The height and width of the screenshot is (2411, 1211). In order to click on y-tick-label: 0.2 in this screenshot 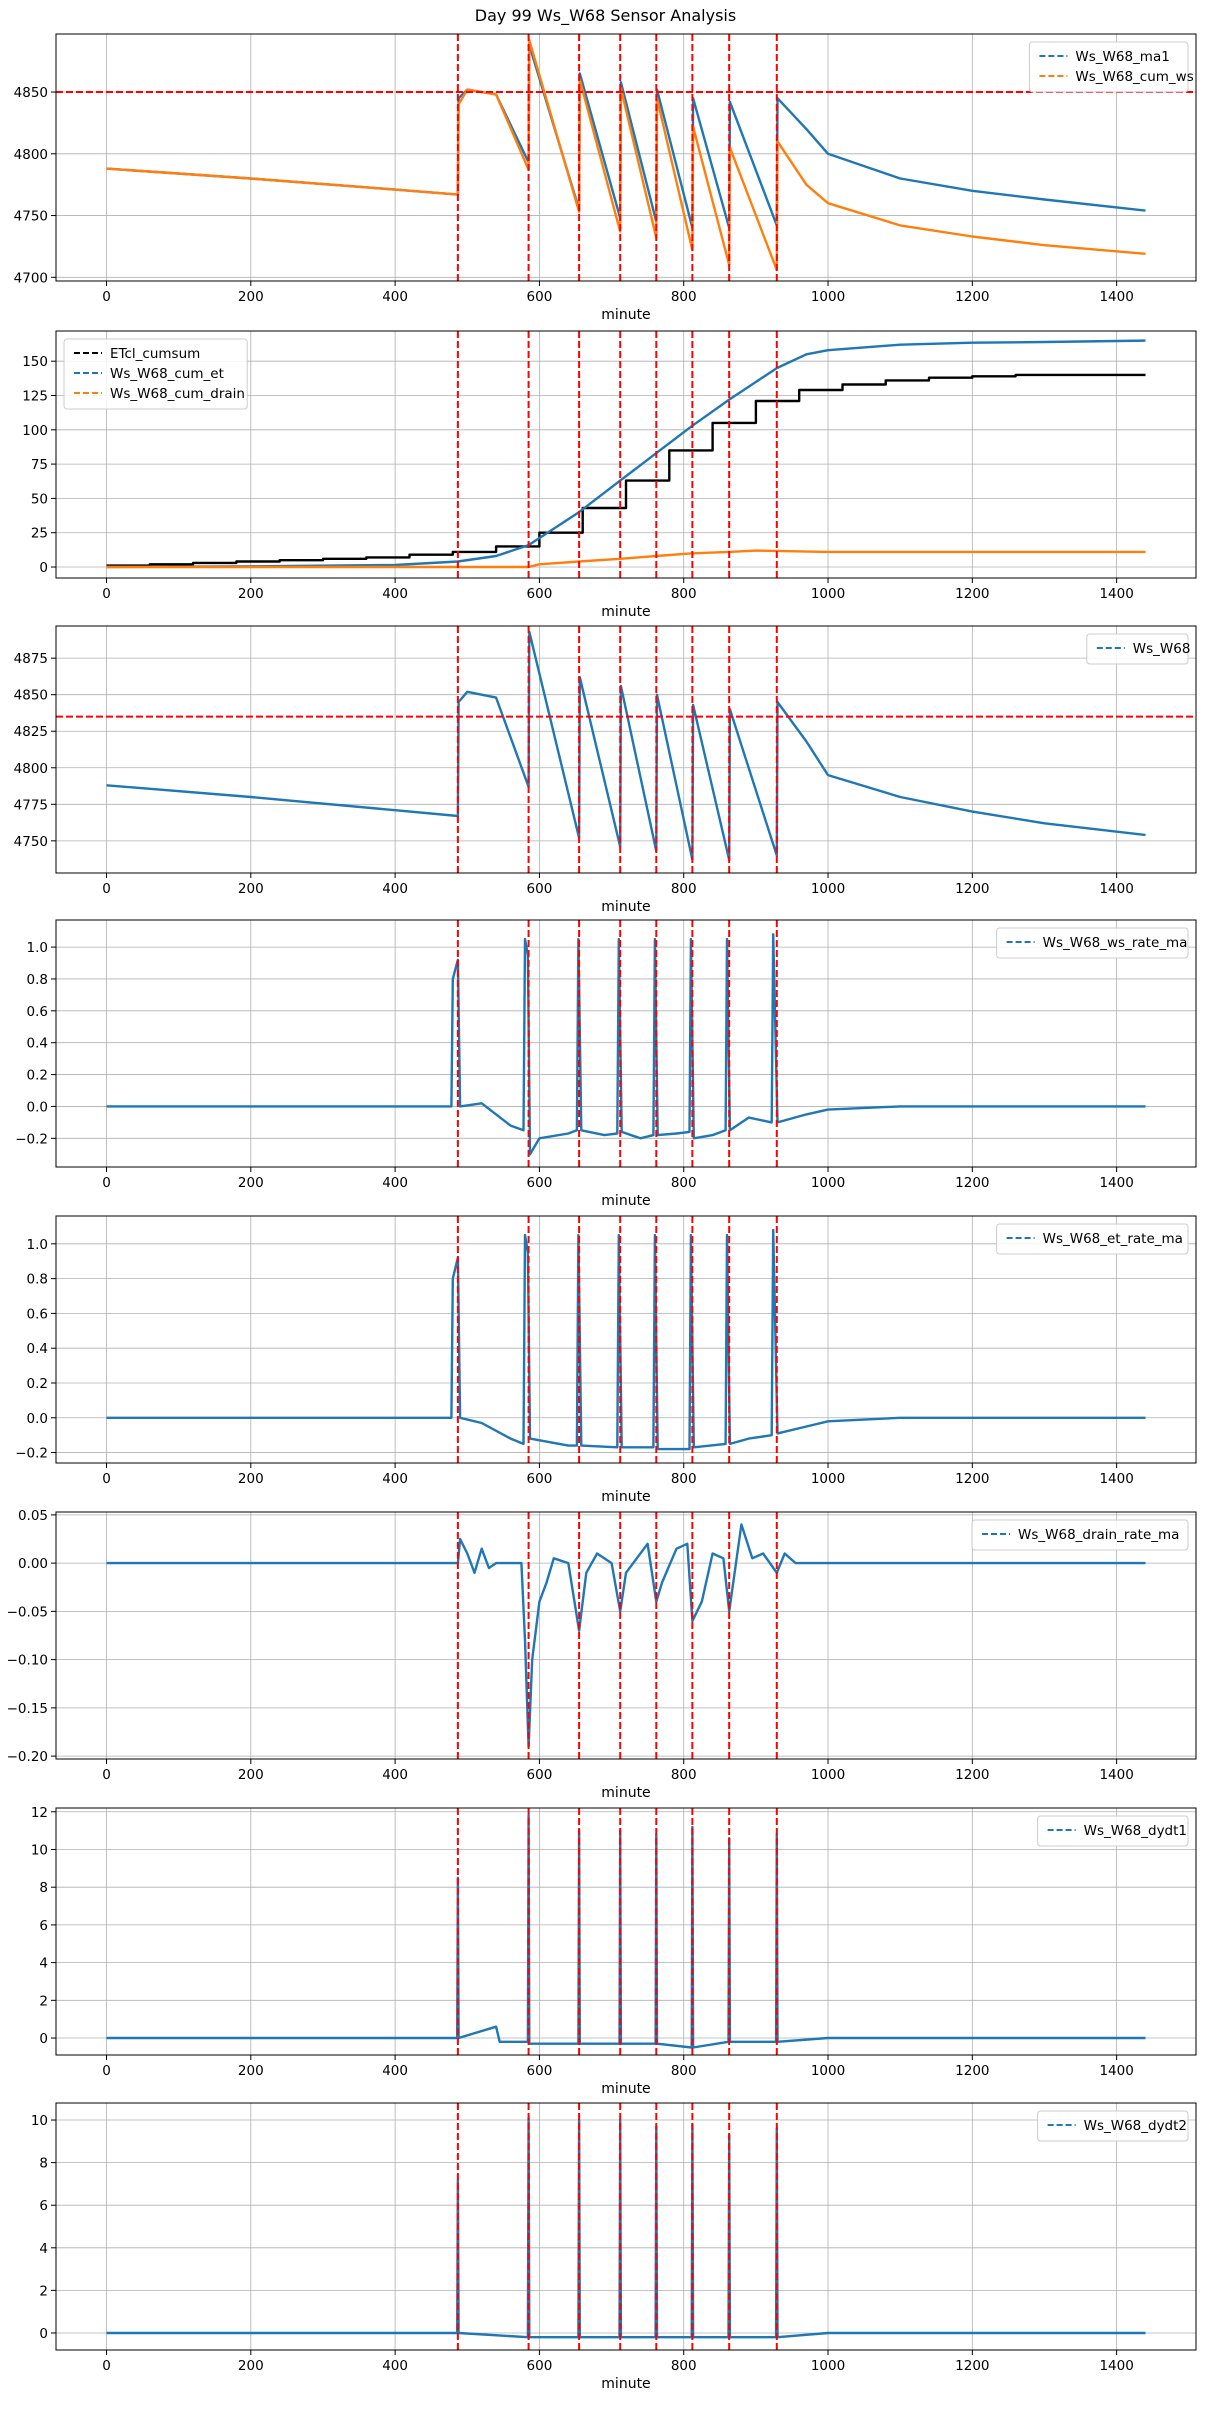, I will do `click(37, 1384)`.